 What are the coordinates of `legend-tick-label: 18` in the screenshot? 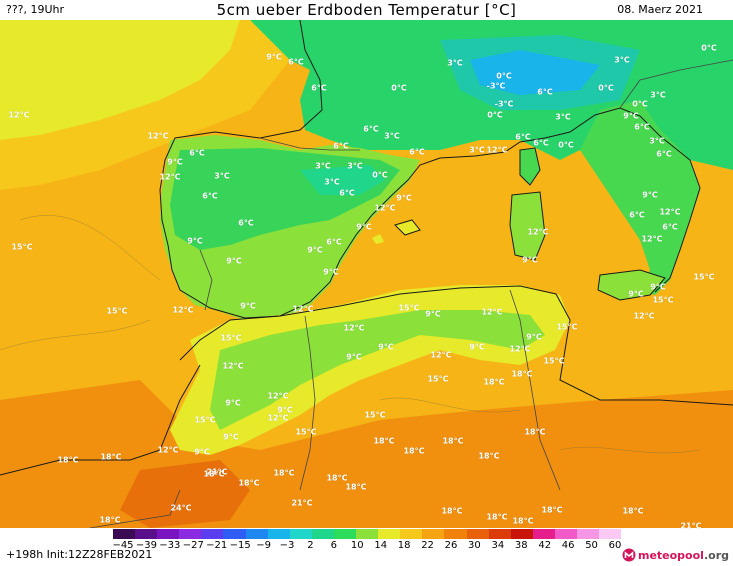 It's located at (404, 545).